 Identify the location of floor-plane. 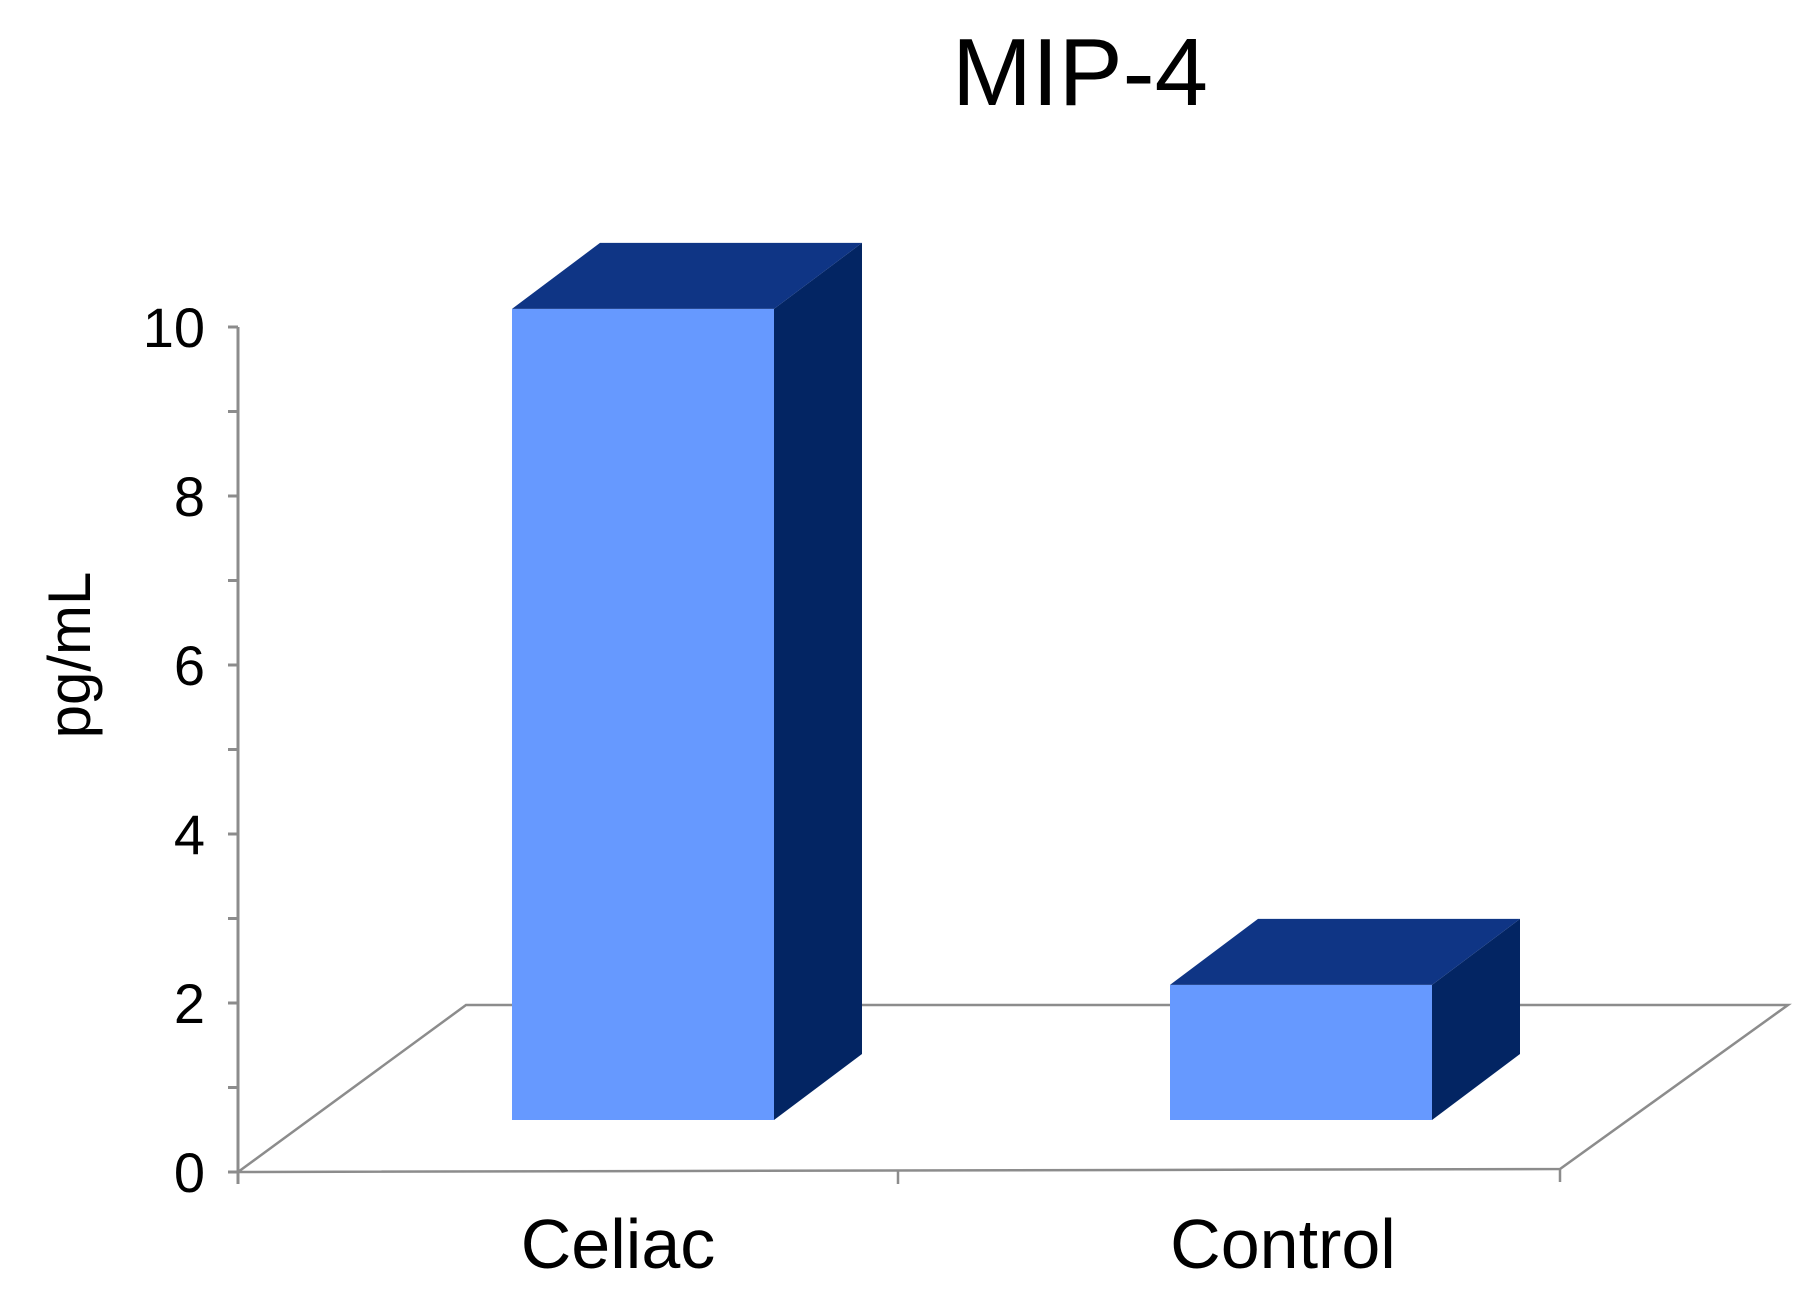
(1014, 1088).